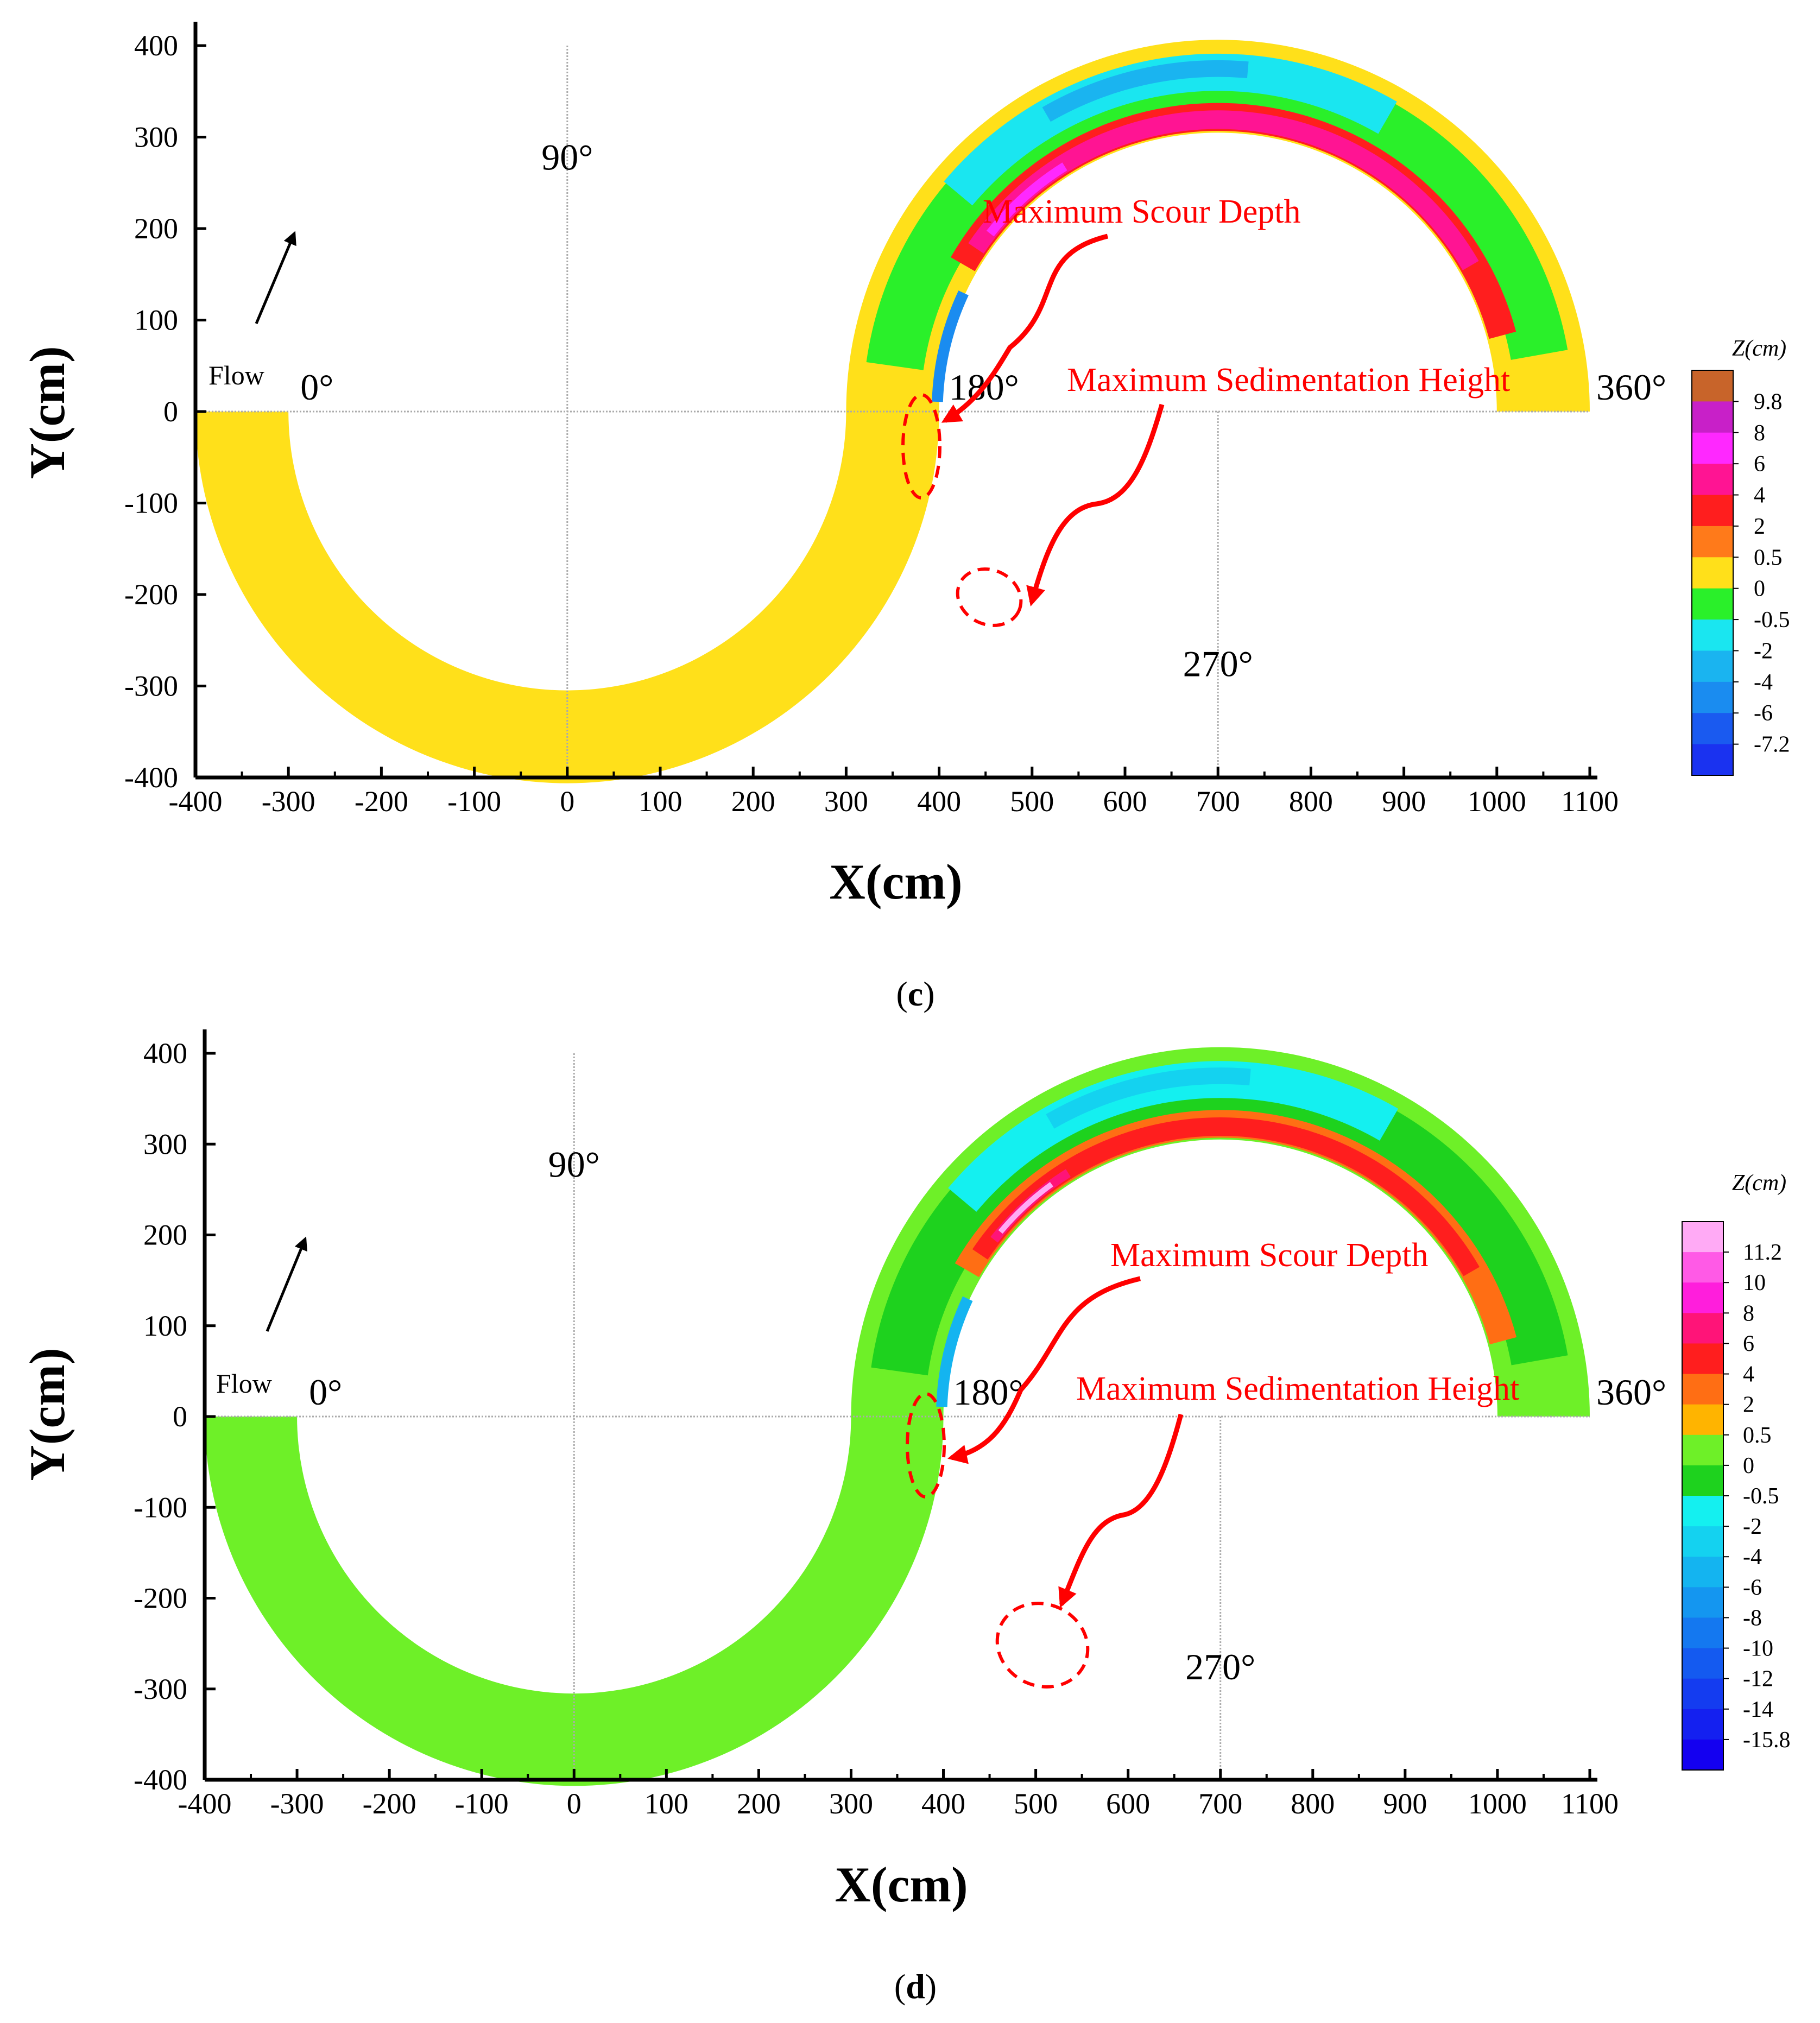 The image size is (1820, 2023). What do you see at coordinates (1497, 1803) in the screenshot?
I see `x-tick-label: 1000` at bounding box center [1497, 1803].